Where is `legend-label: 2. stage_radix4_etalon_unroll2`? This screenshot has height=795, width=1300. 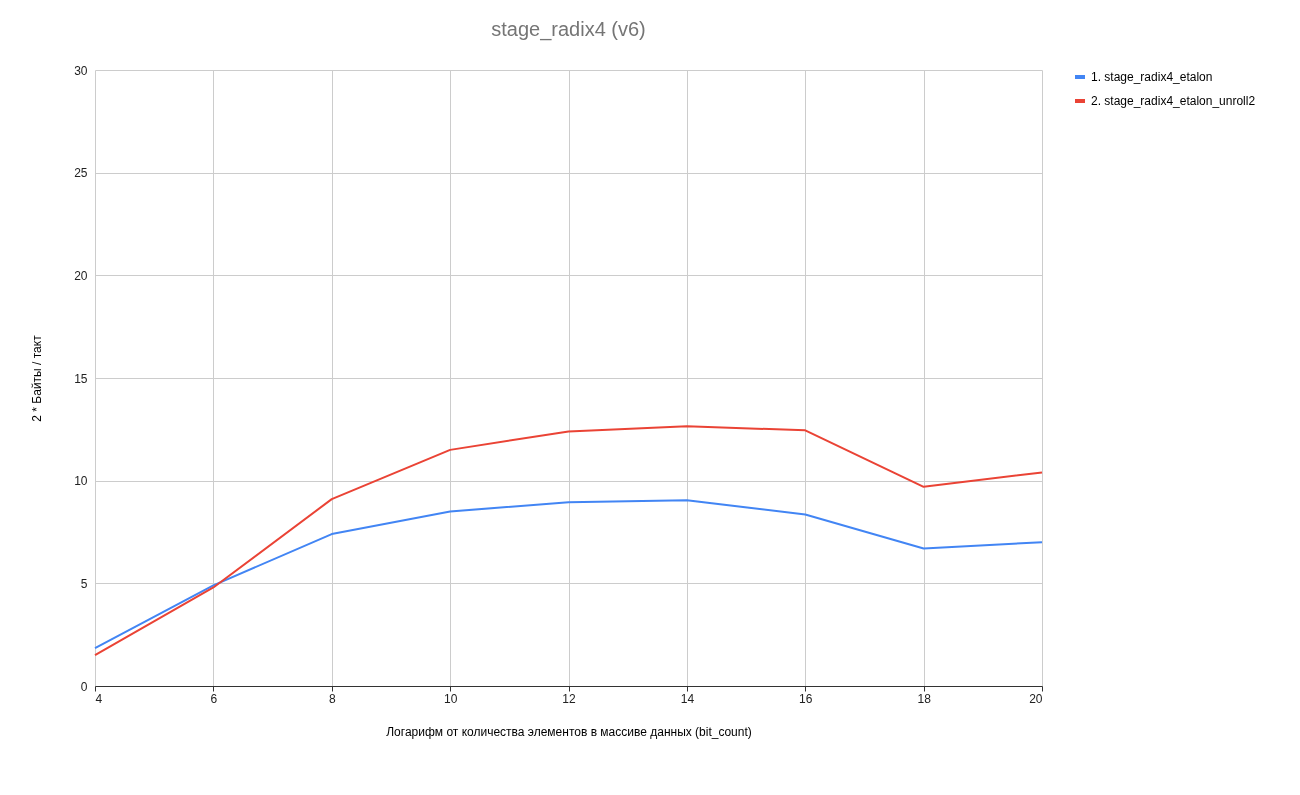
legend-label: 2. stage_radix4_etalon_unroll2 is located at coordinates (1173, 101).